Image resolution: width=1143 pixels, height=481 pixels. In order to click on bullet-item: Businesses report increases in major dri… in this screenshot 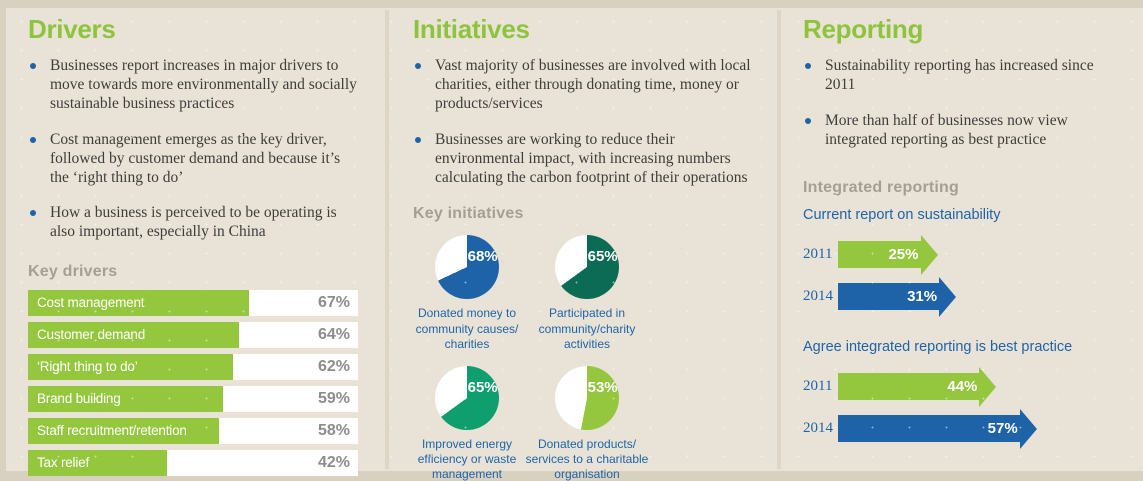, I will do `click(193, 85)`.